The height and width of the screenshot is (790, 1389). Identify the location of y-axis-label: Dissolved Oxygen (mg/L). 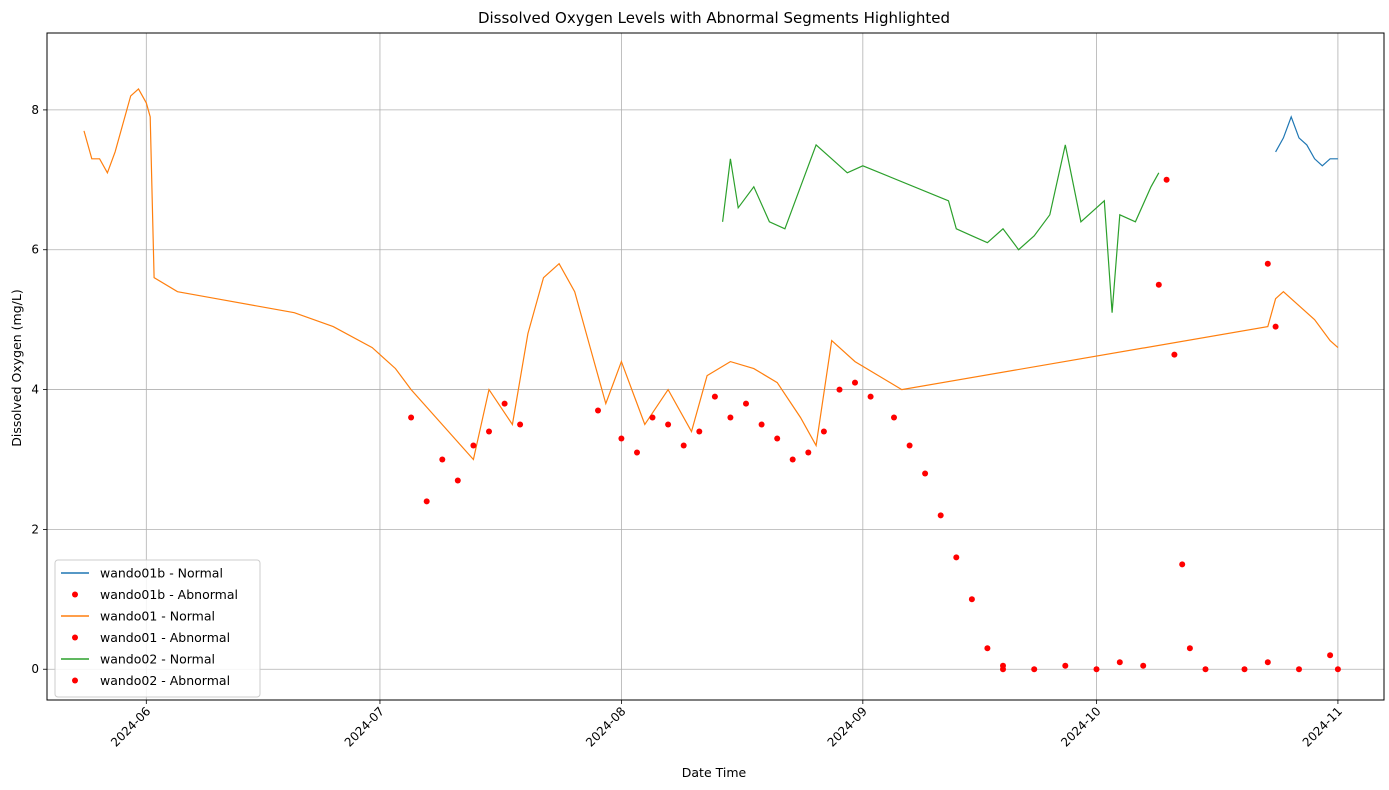
(16, 367).